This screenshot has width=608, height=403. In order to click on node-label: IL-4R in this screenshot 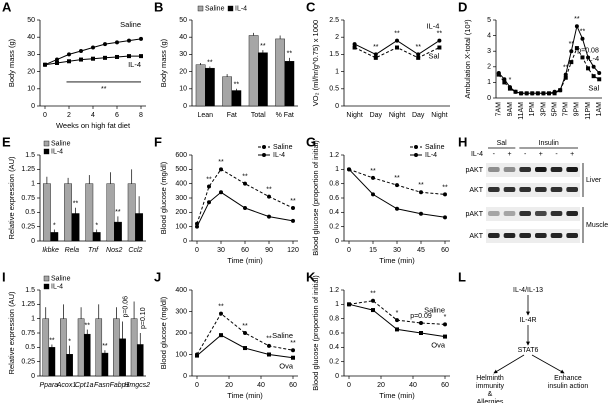, I will do `click(527, 320)`.